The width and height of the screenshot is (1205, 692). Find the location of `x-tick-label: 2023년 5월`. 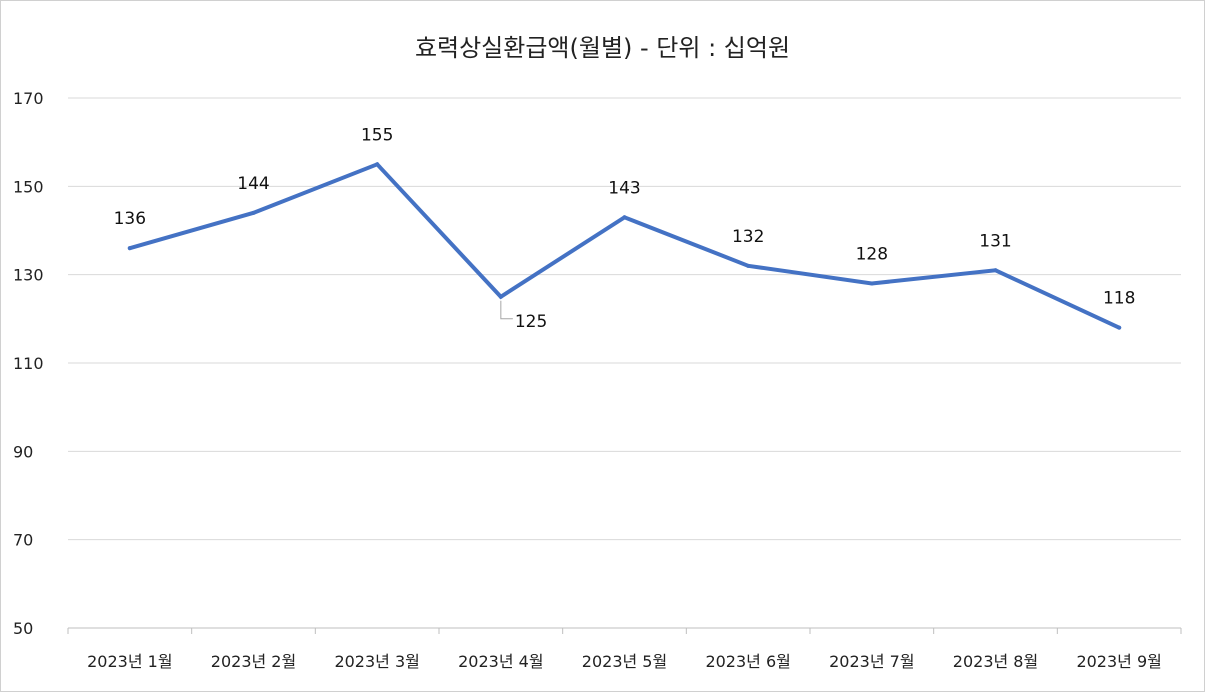

x-tick-label: 2023년 5월 is located at coordinates (624, 661).